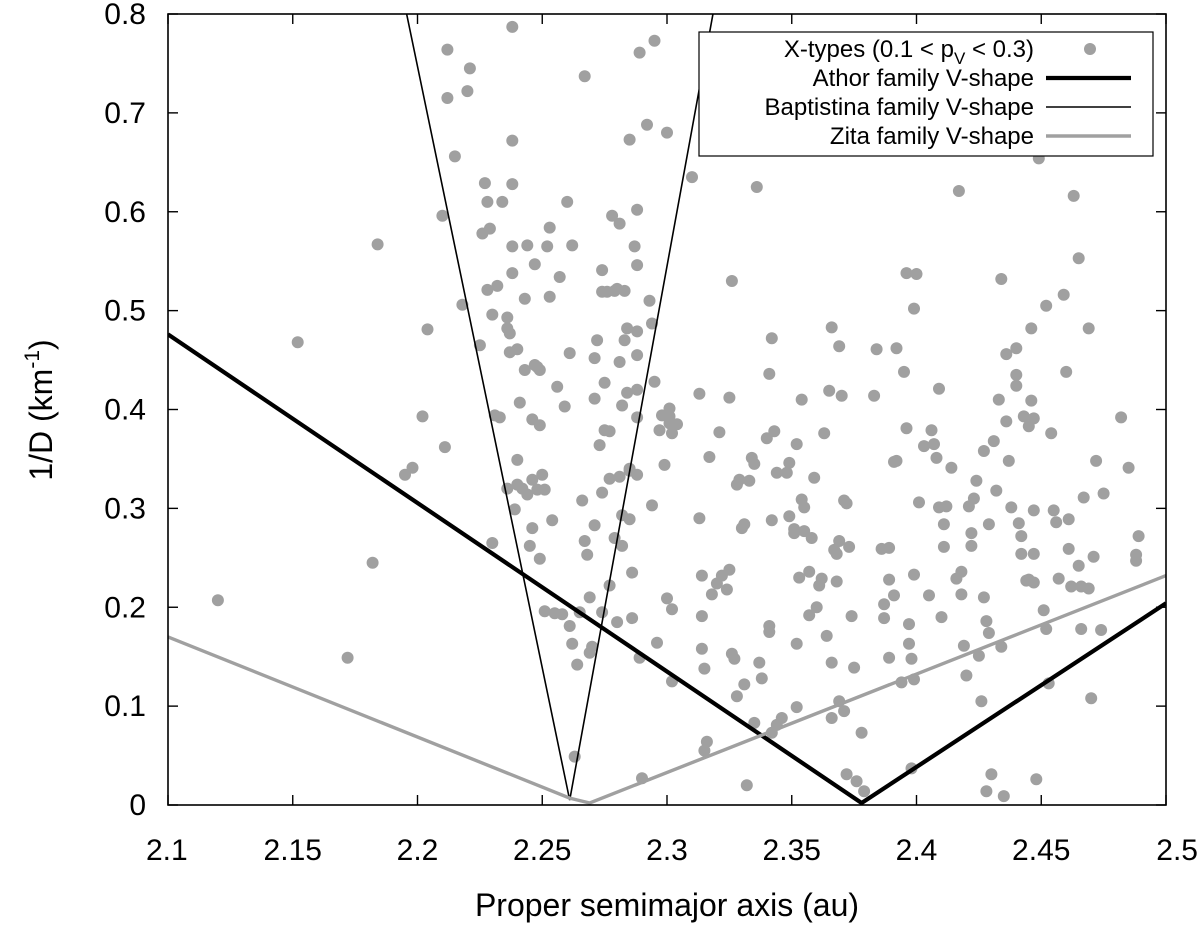 Image resolution: width=1200 pixels, height=928 pixels. I want to click on y-tick-label: 0.6, so click(125, 212).